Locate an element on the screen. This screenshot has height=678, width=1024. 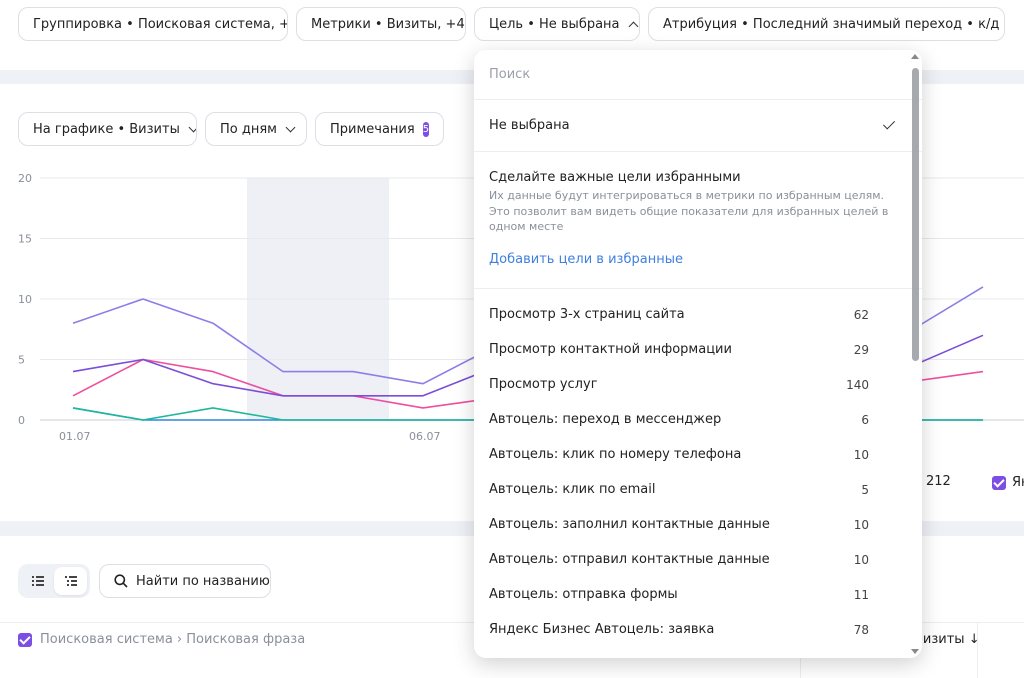
list-indent-icon is located at coordinates (70, 581).